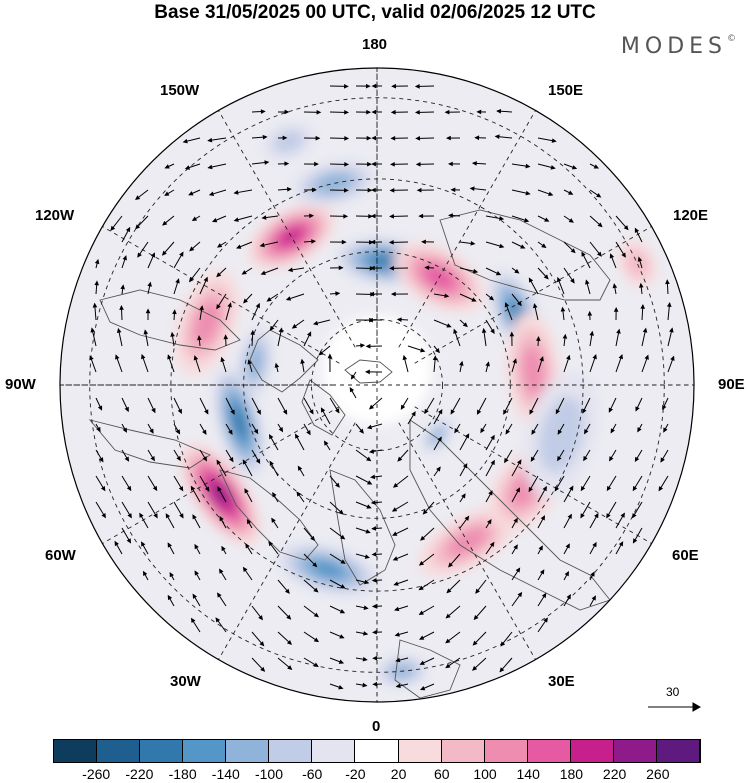 The width and height of the screenshot is (750, 783). I want to click on vector-reference-label: 30, so click(673, 692).